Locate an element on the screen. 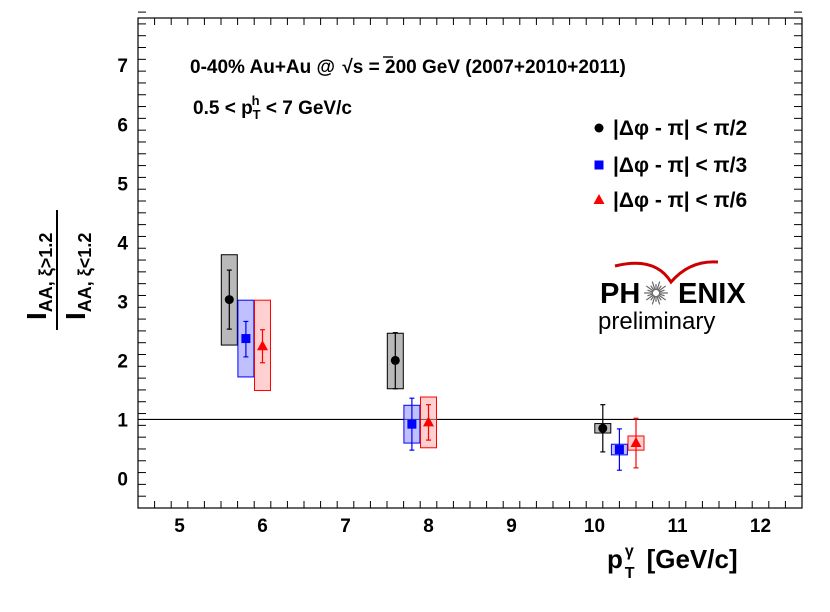 This screenshot has height=612, width=830. y-num-I: I is located at coordinates (36, 316).